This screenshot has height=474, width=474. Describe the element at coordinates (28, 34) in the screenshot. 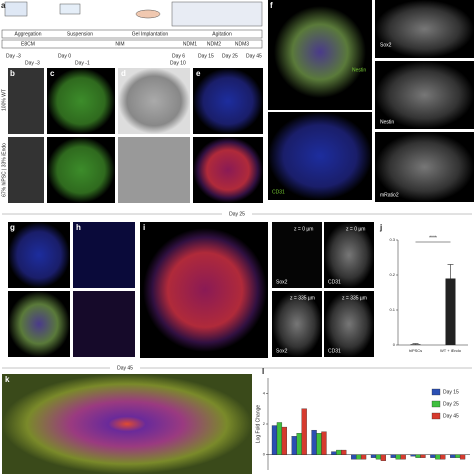

I see `stage: Aggregation` at that location.